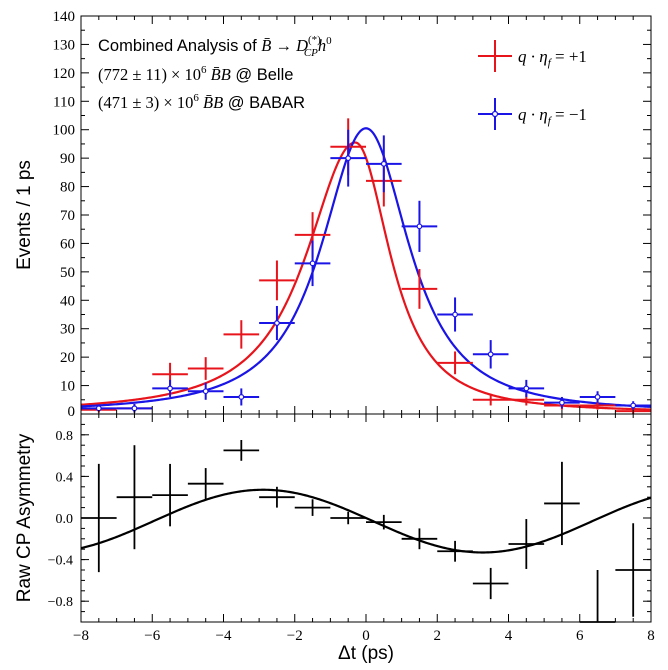 This screenshot has height=670, width=668. What do you see at coordinates (509, 636) in the screenshot?
I see `bottom-x-tick-label: 4` at bounding box center [509, 636].